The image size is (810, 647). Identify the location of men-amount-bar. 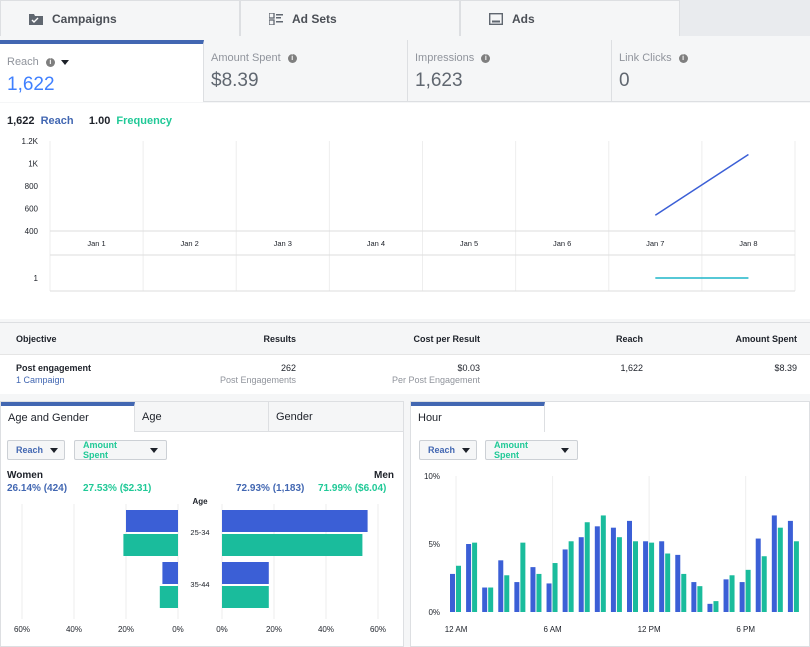
(245, 597).